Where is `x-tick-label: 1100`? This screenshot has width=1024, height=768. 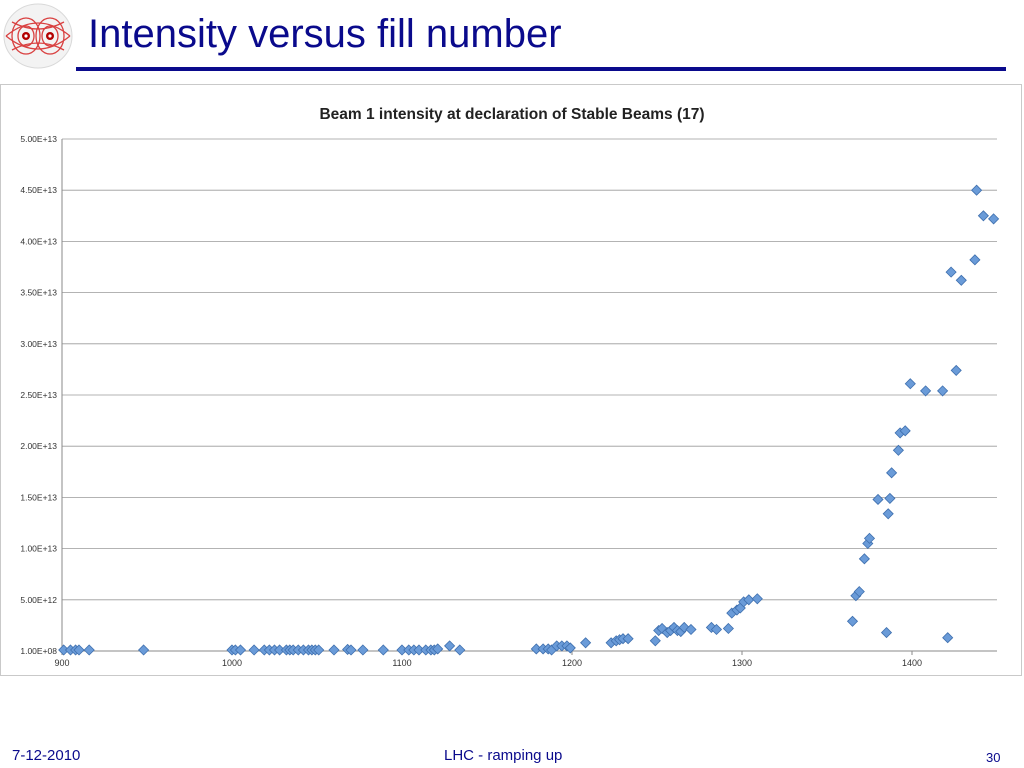
x-tick-label: 1100 is located at coordinates (401, 663).